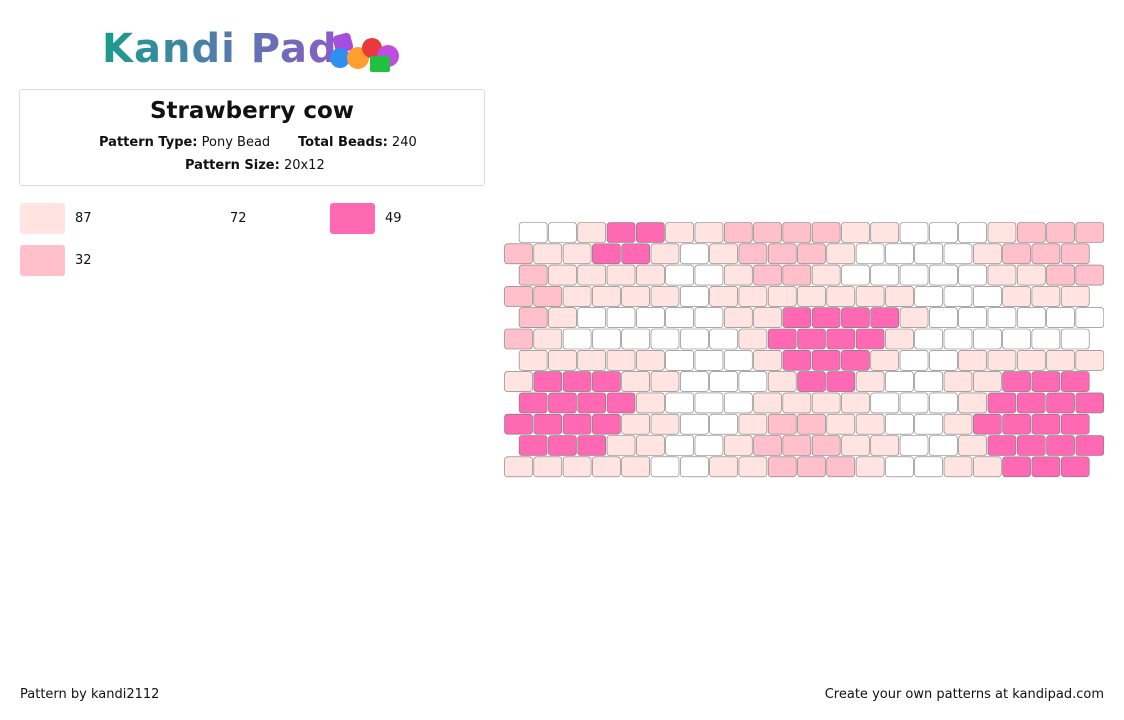  What do you see at coordinates (357, 142) in the screenshot?
I see `total-beads: Total Beads: 240` at bounding box center [357, 142].